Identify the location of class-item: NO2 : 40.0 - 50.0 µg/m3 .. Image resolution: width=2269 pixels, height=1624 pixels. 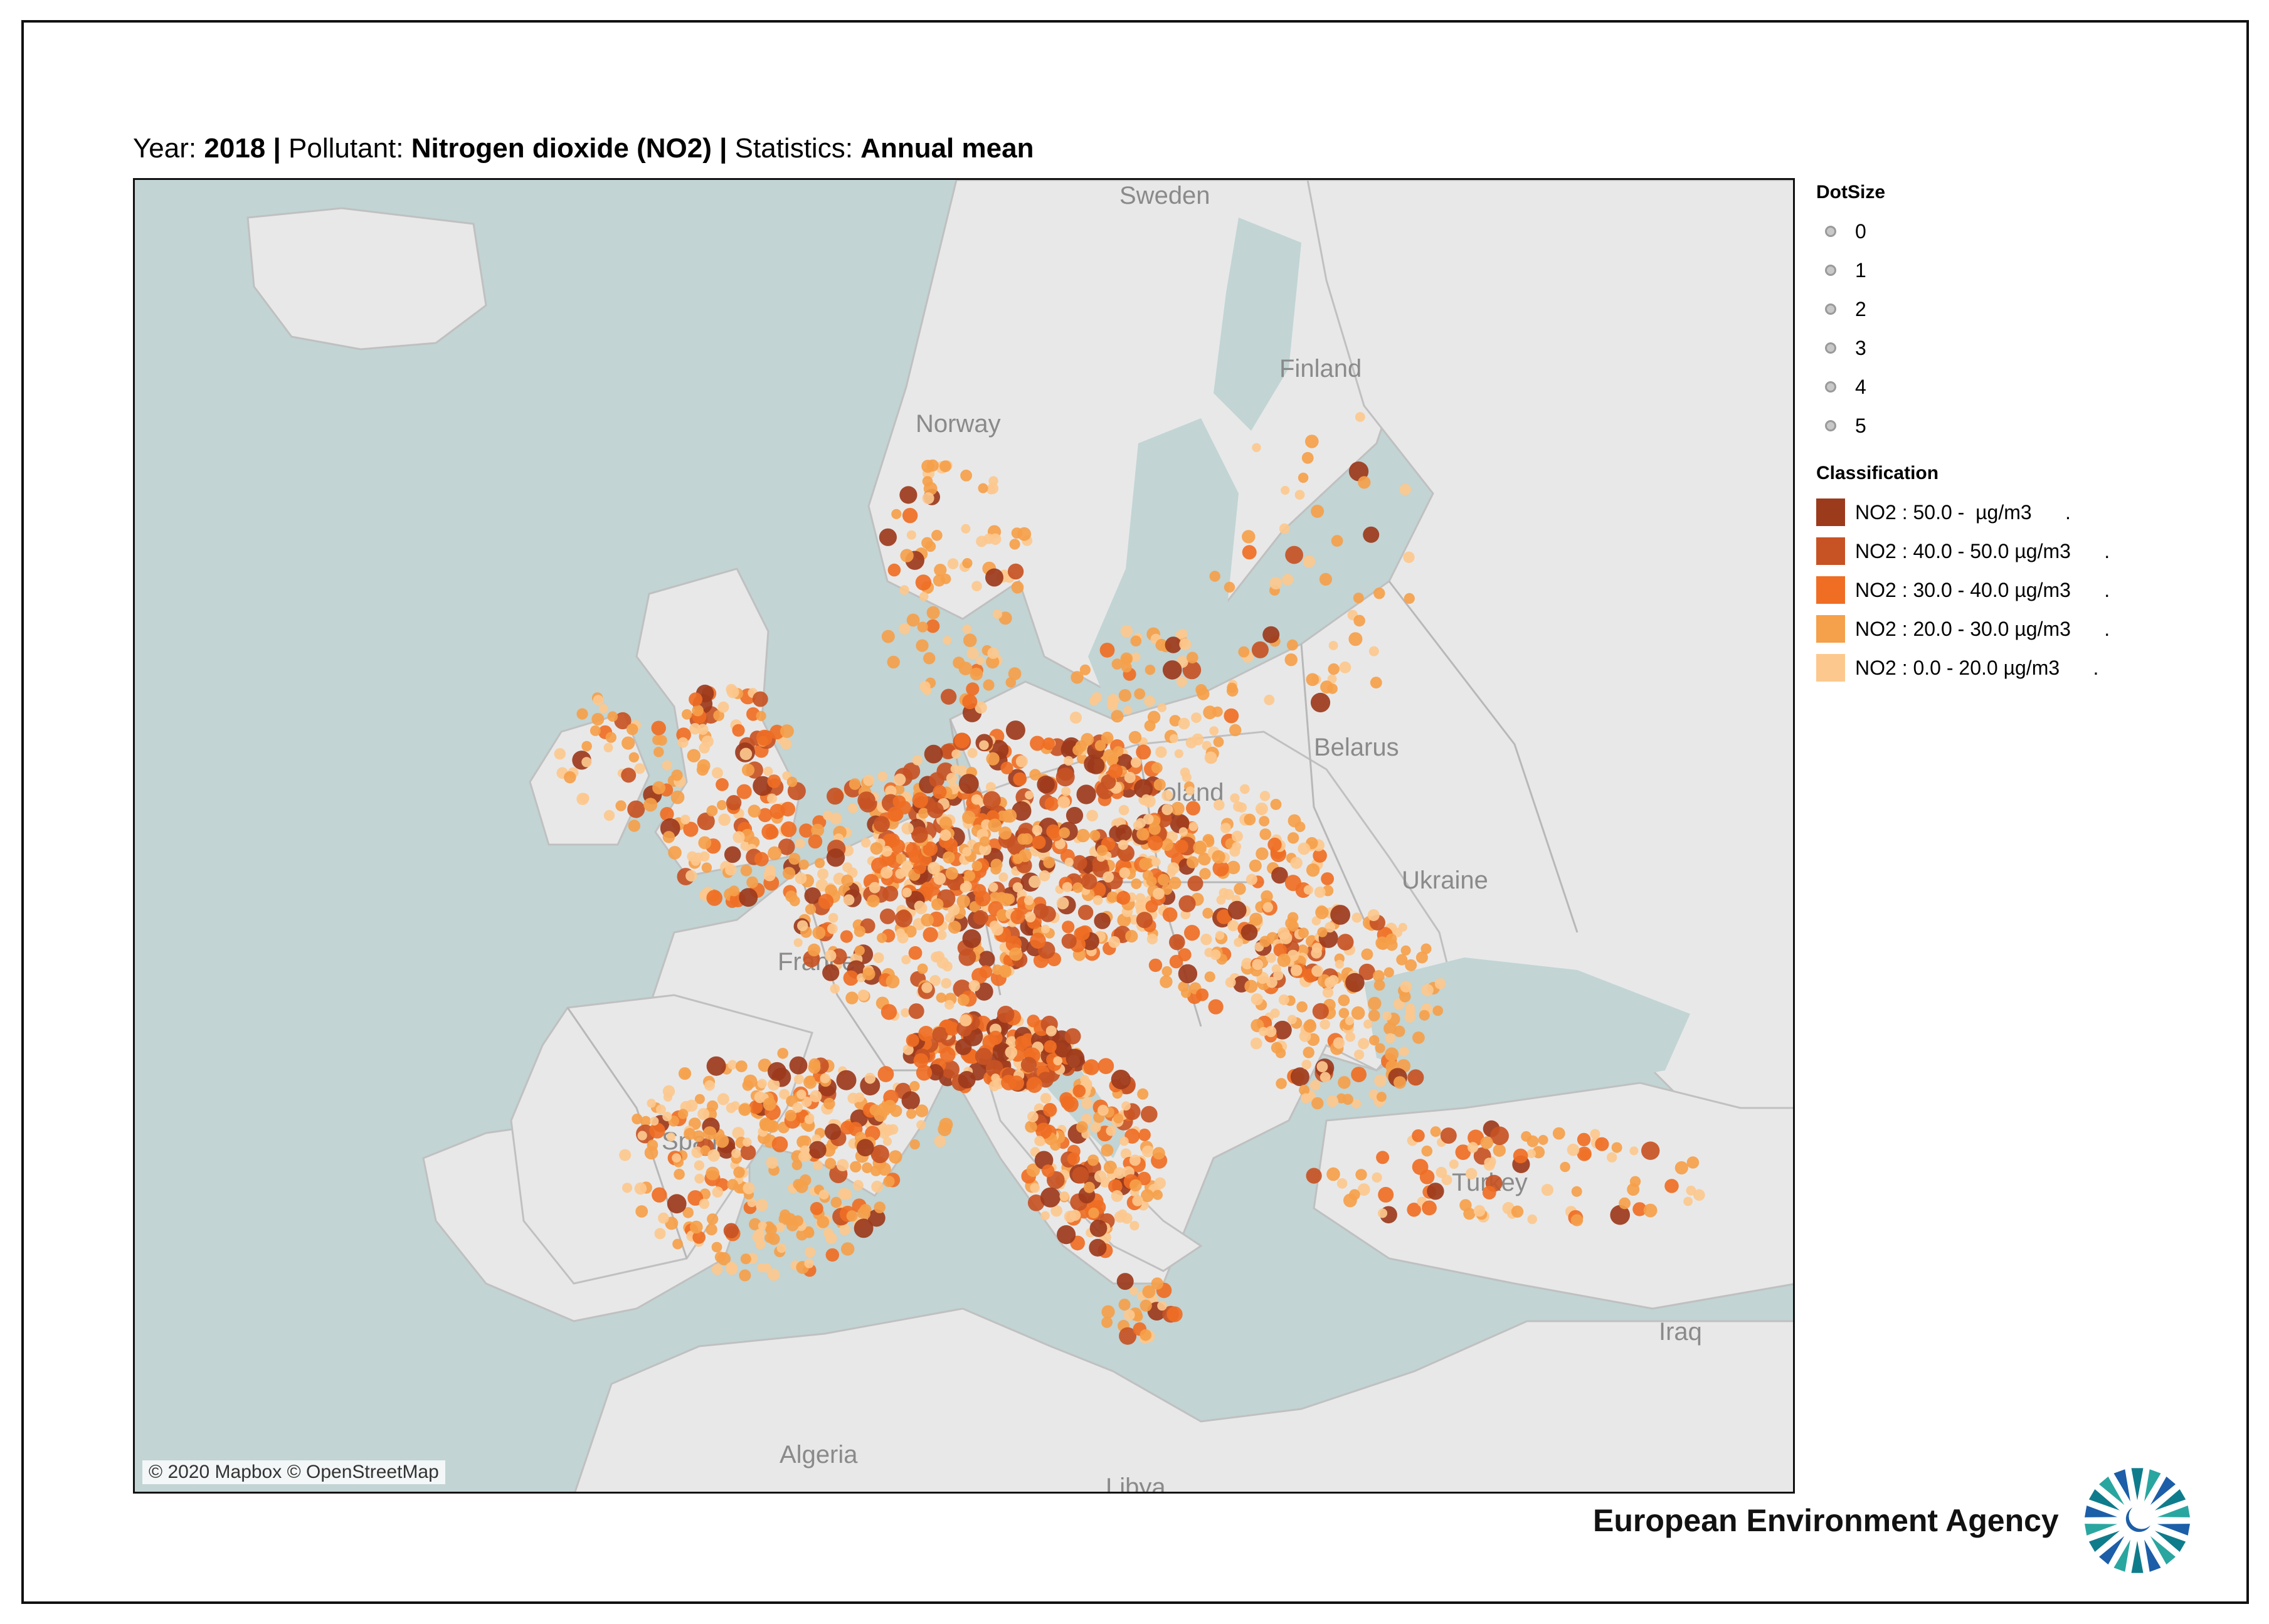
(2004, 551).